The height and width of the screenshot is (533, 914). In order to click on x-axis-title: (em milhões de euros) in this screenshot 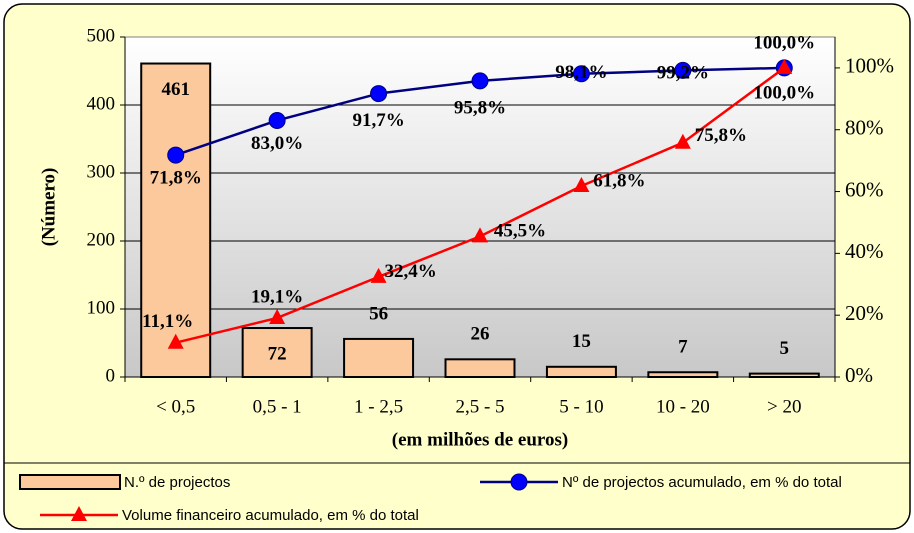, I will do `click(480, 439)`.